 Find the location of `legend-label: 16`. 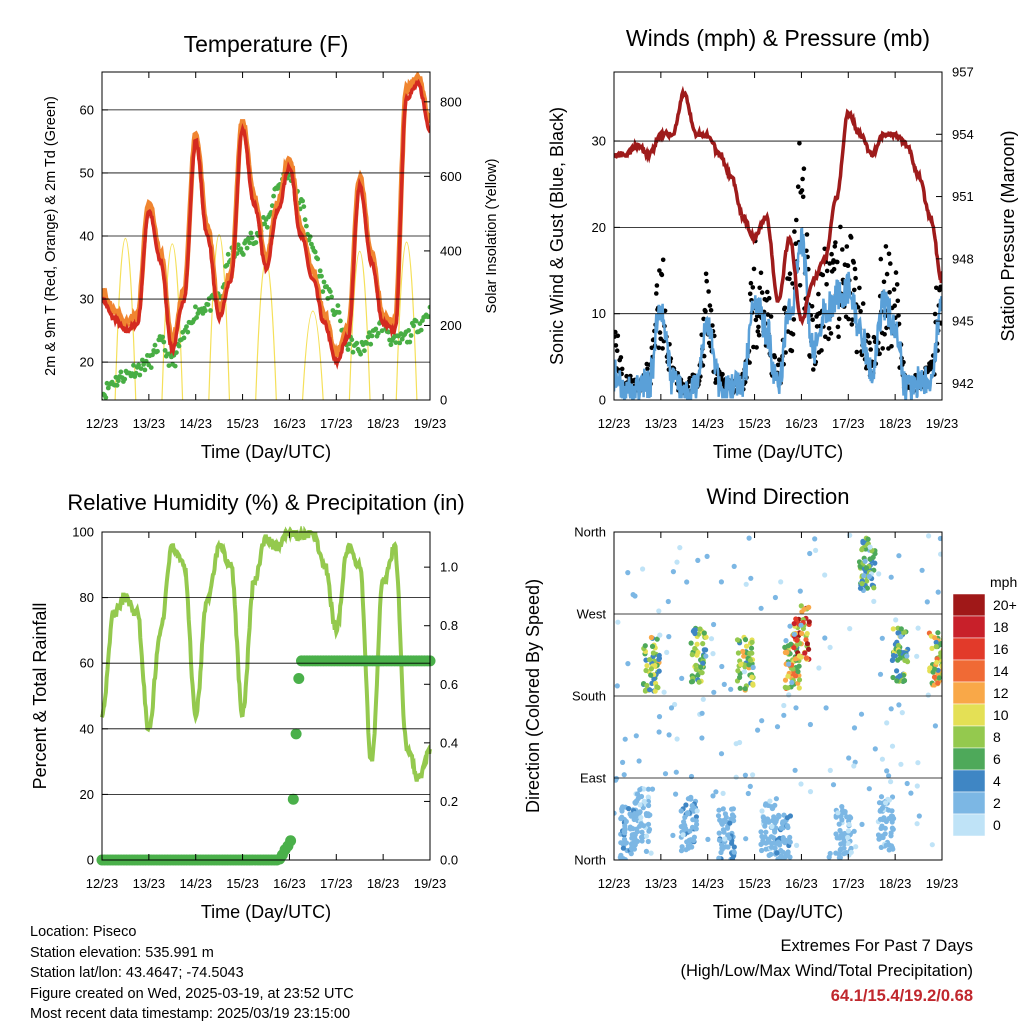

legend-label: 16 is located at coordinates (1001, 649).